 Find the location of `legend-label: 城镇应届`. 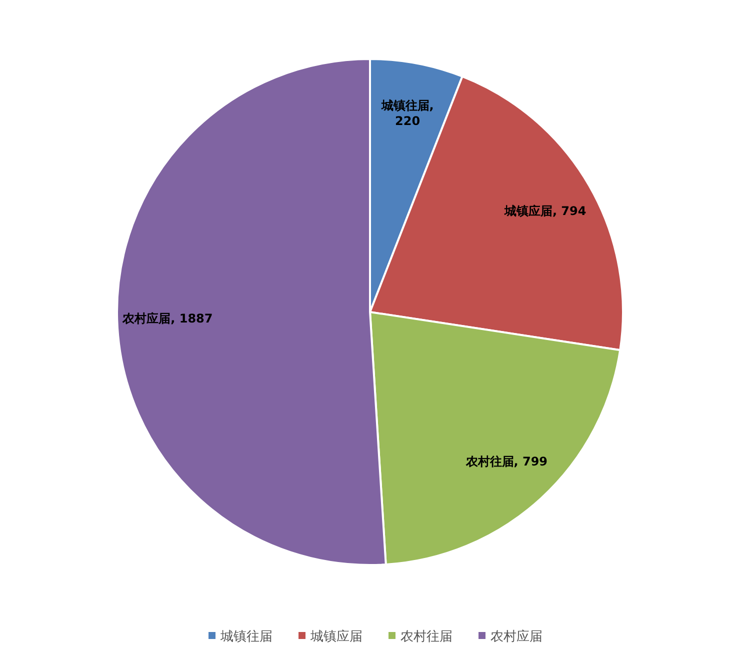

legend-label: 城镇应届 is located at coordinates (336, 636).